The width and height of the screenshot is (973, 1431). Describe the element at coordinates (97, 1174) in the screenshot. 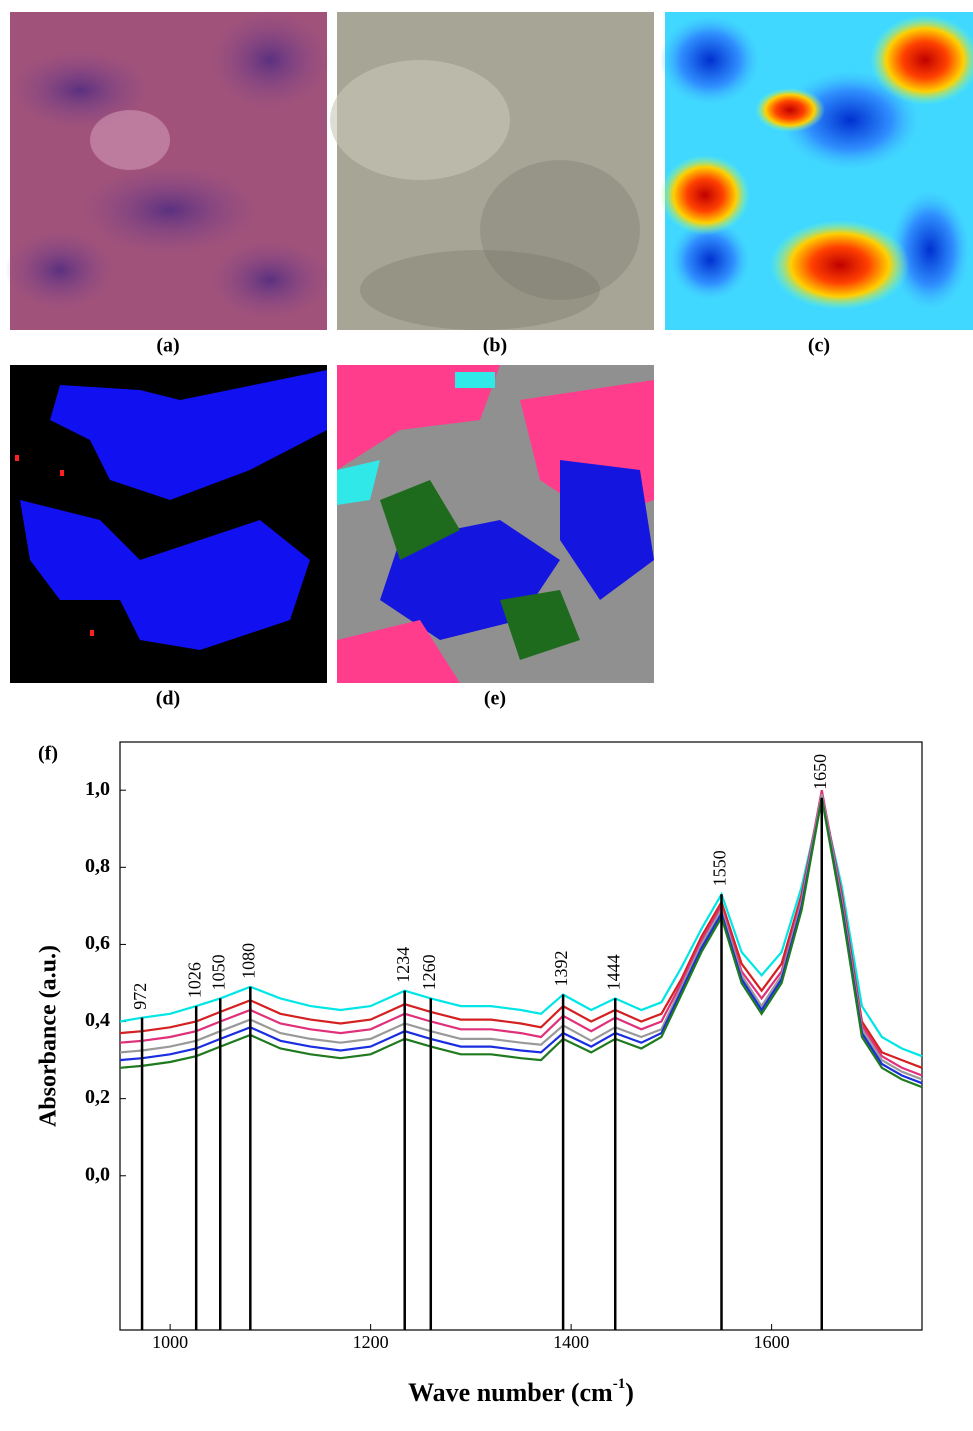

I see `y-tick-label: 0,0` at that location.